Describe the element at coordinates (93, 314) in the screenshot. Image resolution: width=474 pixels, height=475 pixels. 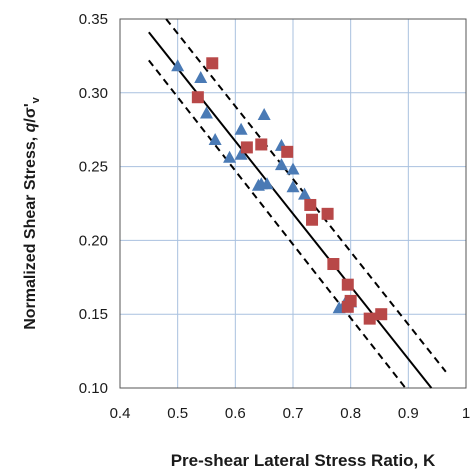
I see `y-tick-label: 0.15` at that location.